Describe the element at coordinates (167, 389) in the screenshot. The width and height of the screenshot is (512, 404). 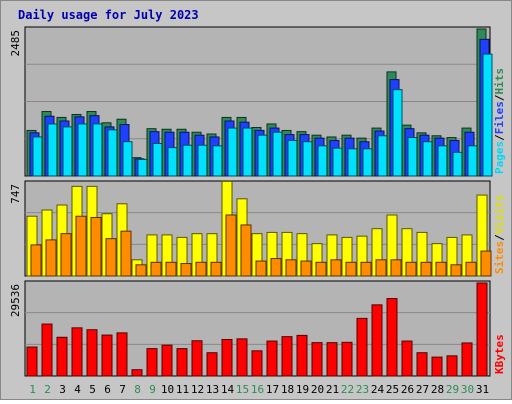
I see `x-tick-label-day-10: 10` at that location.